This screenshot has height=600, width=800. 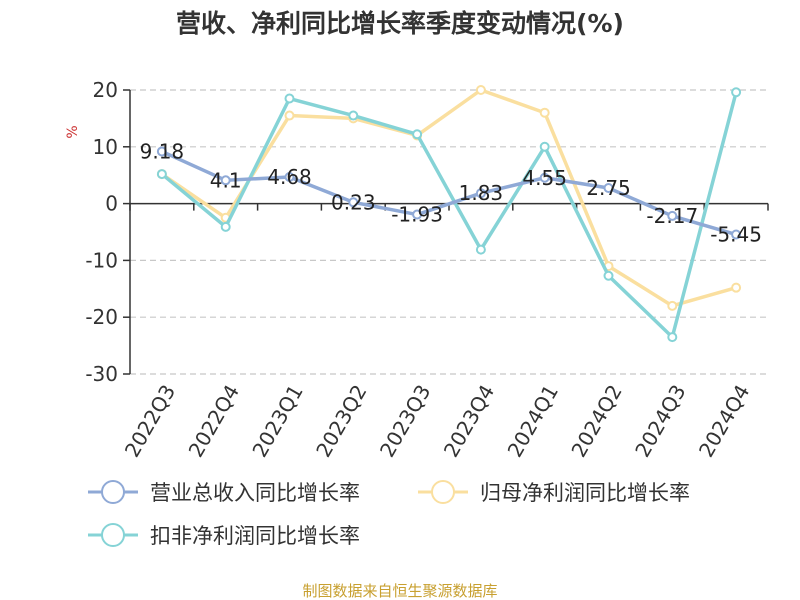 What do you see at coordinates (596, 421) in the screenshot?
I see `x-tick-label: 2024Q2` at bounding box center [596, 421].